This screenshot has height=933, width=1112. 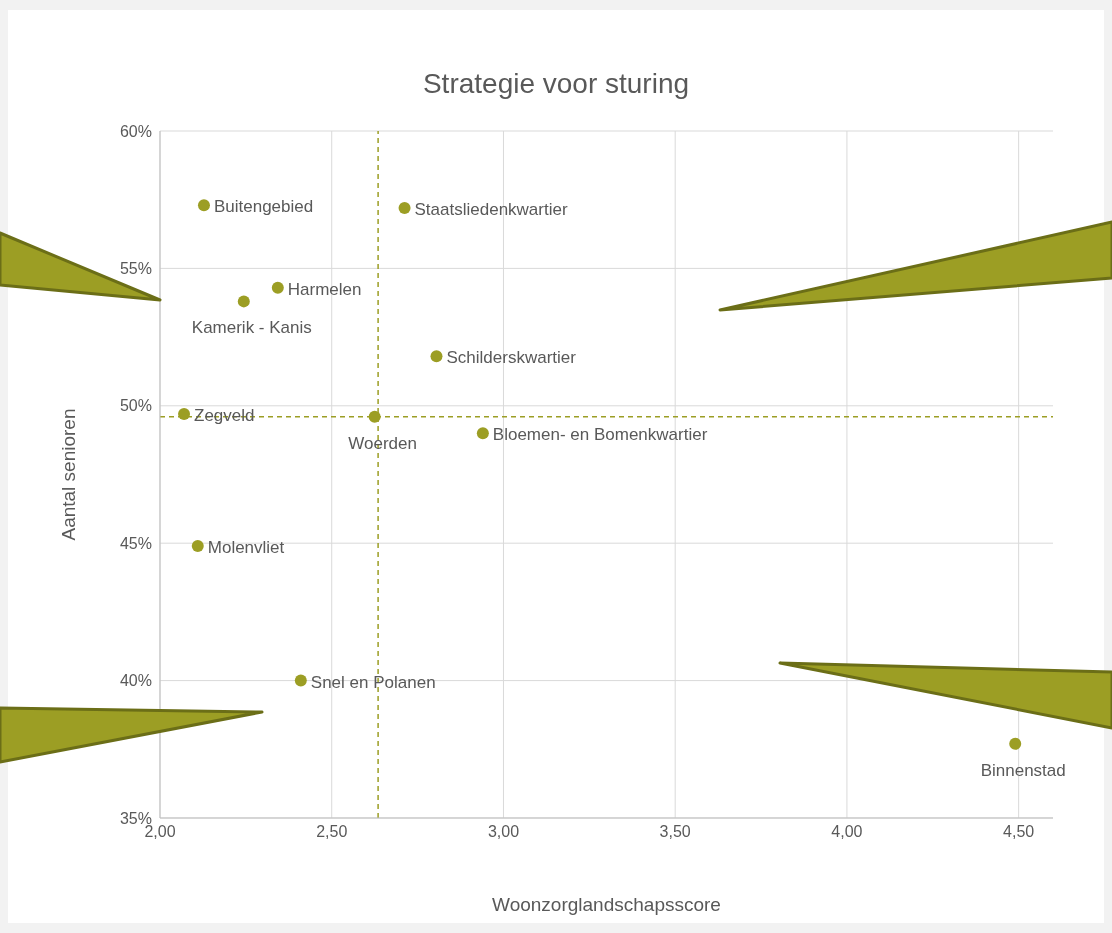 I want to click on annotation: Buitengebied, so click(x=263, y=207).